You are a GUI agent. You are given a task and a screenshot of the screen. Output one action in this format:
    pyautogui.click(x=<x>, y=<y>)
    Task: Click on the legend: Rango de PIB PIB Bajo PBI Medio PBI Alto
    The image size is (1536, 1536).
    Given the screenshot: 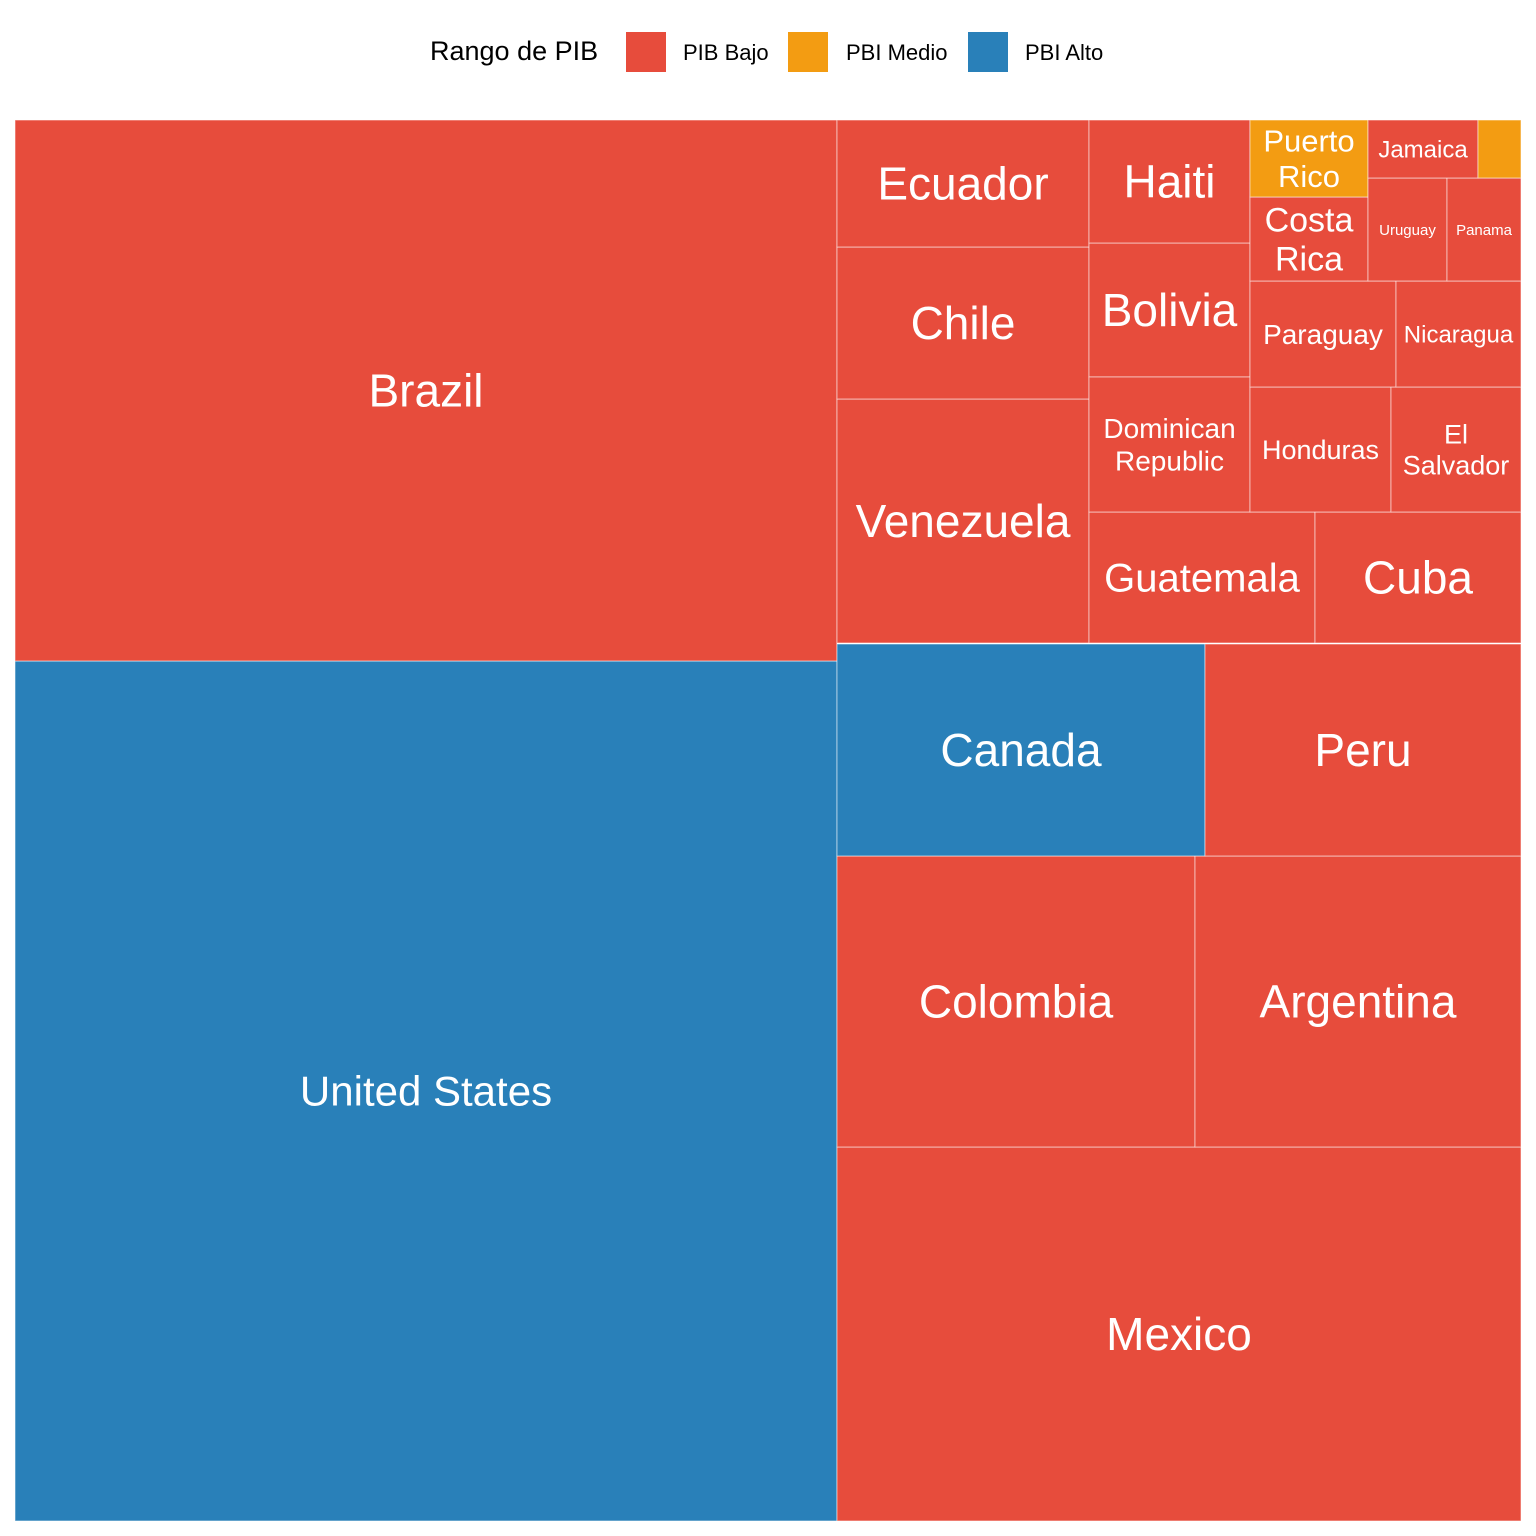 What is the action you would take?
    pyautogui.click(x=768, y=55)
    